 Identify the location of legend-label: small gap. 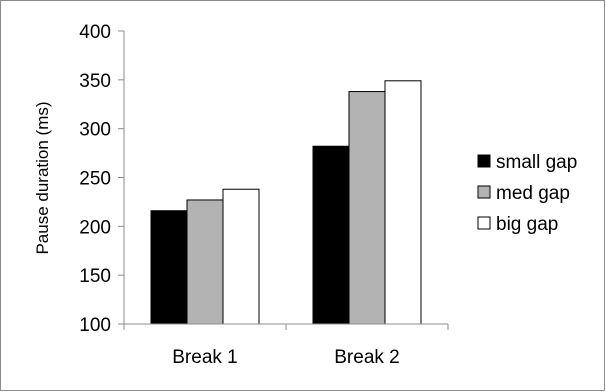
(536, 162).